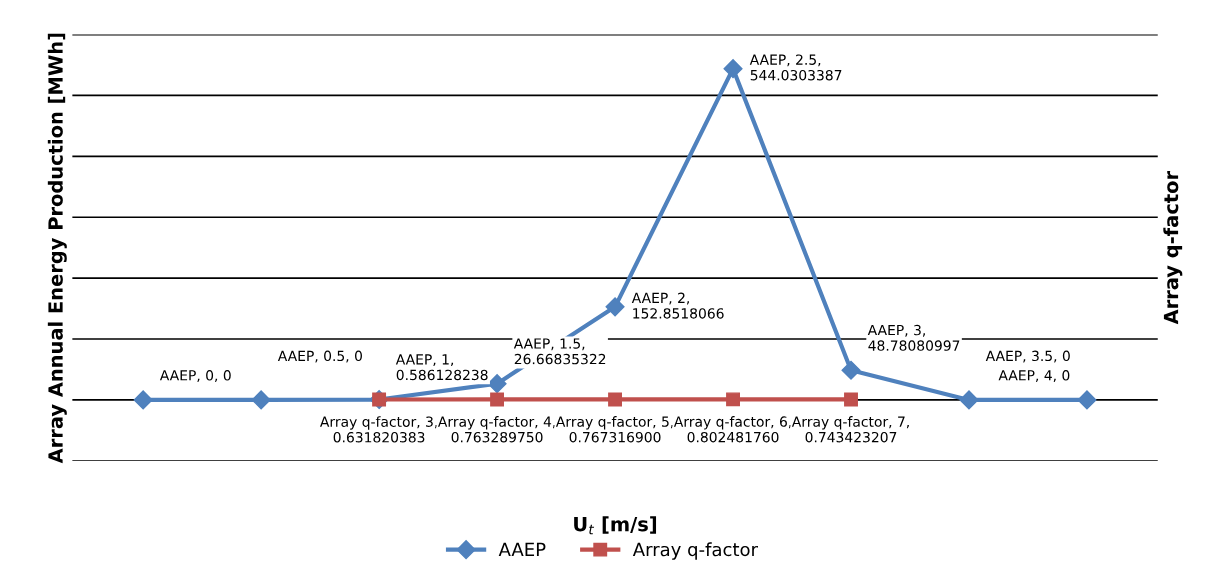  I want to click on data-label: AAEP, 0.5, 0, so click(319, 356).